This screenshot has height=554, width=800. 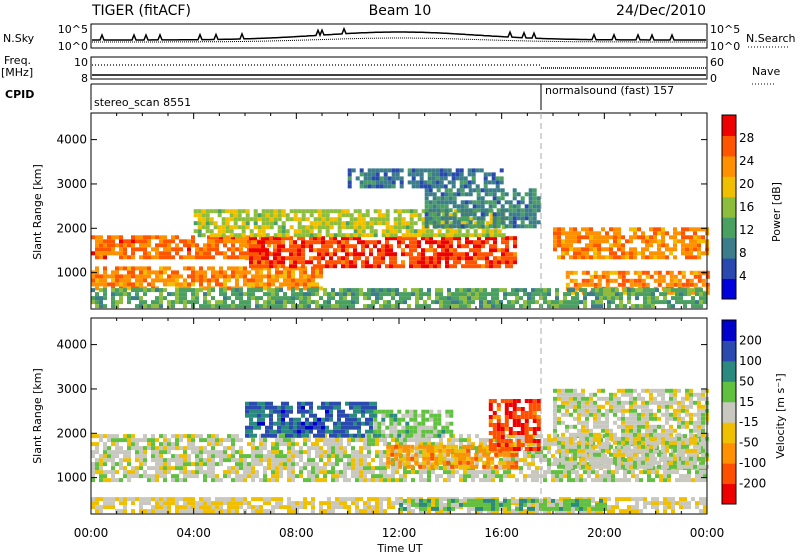 What do you see at coordinates (743, 276) in the screenshot?
I see `colorbar-tick-label: 4` at bounding box center [743, 276].